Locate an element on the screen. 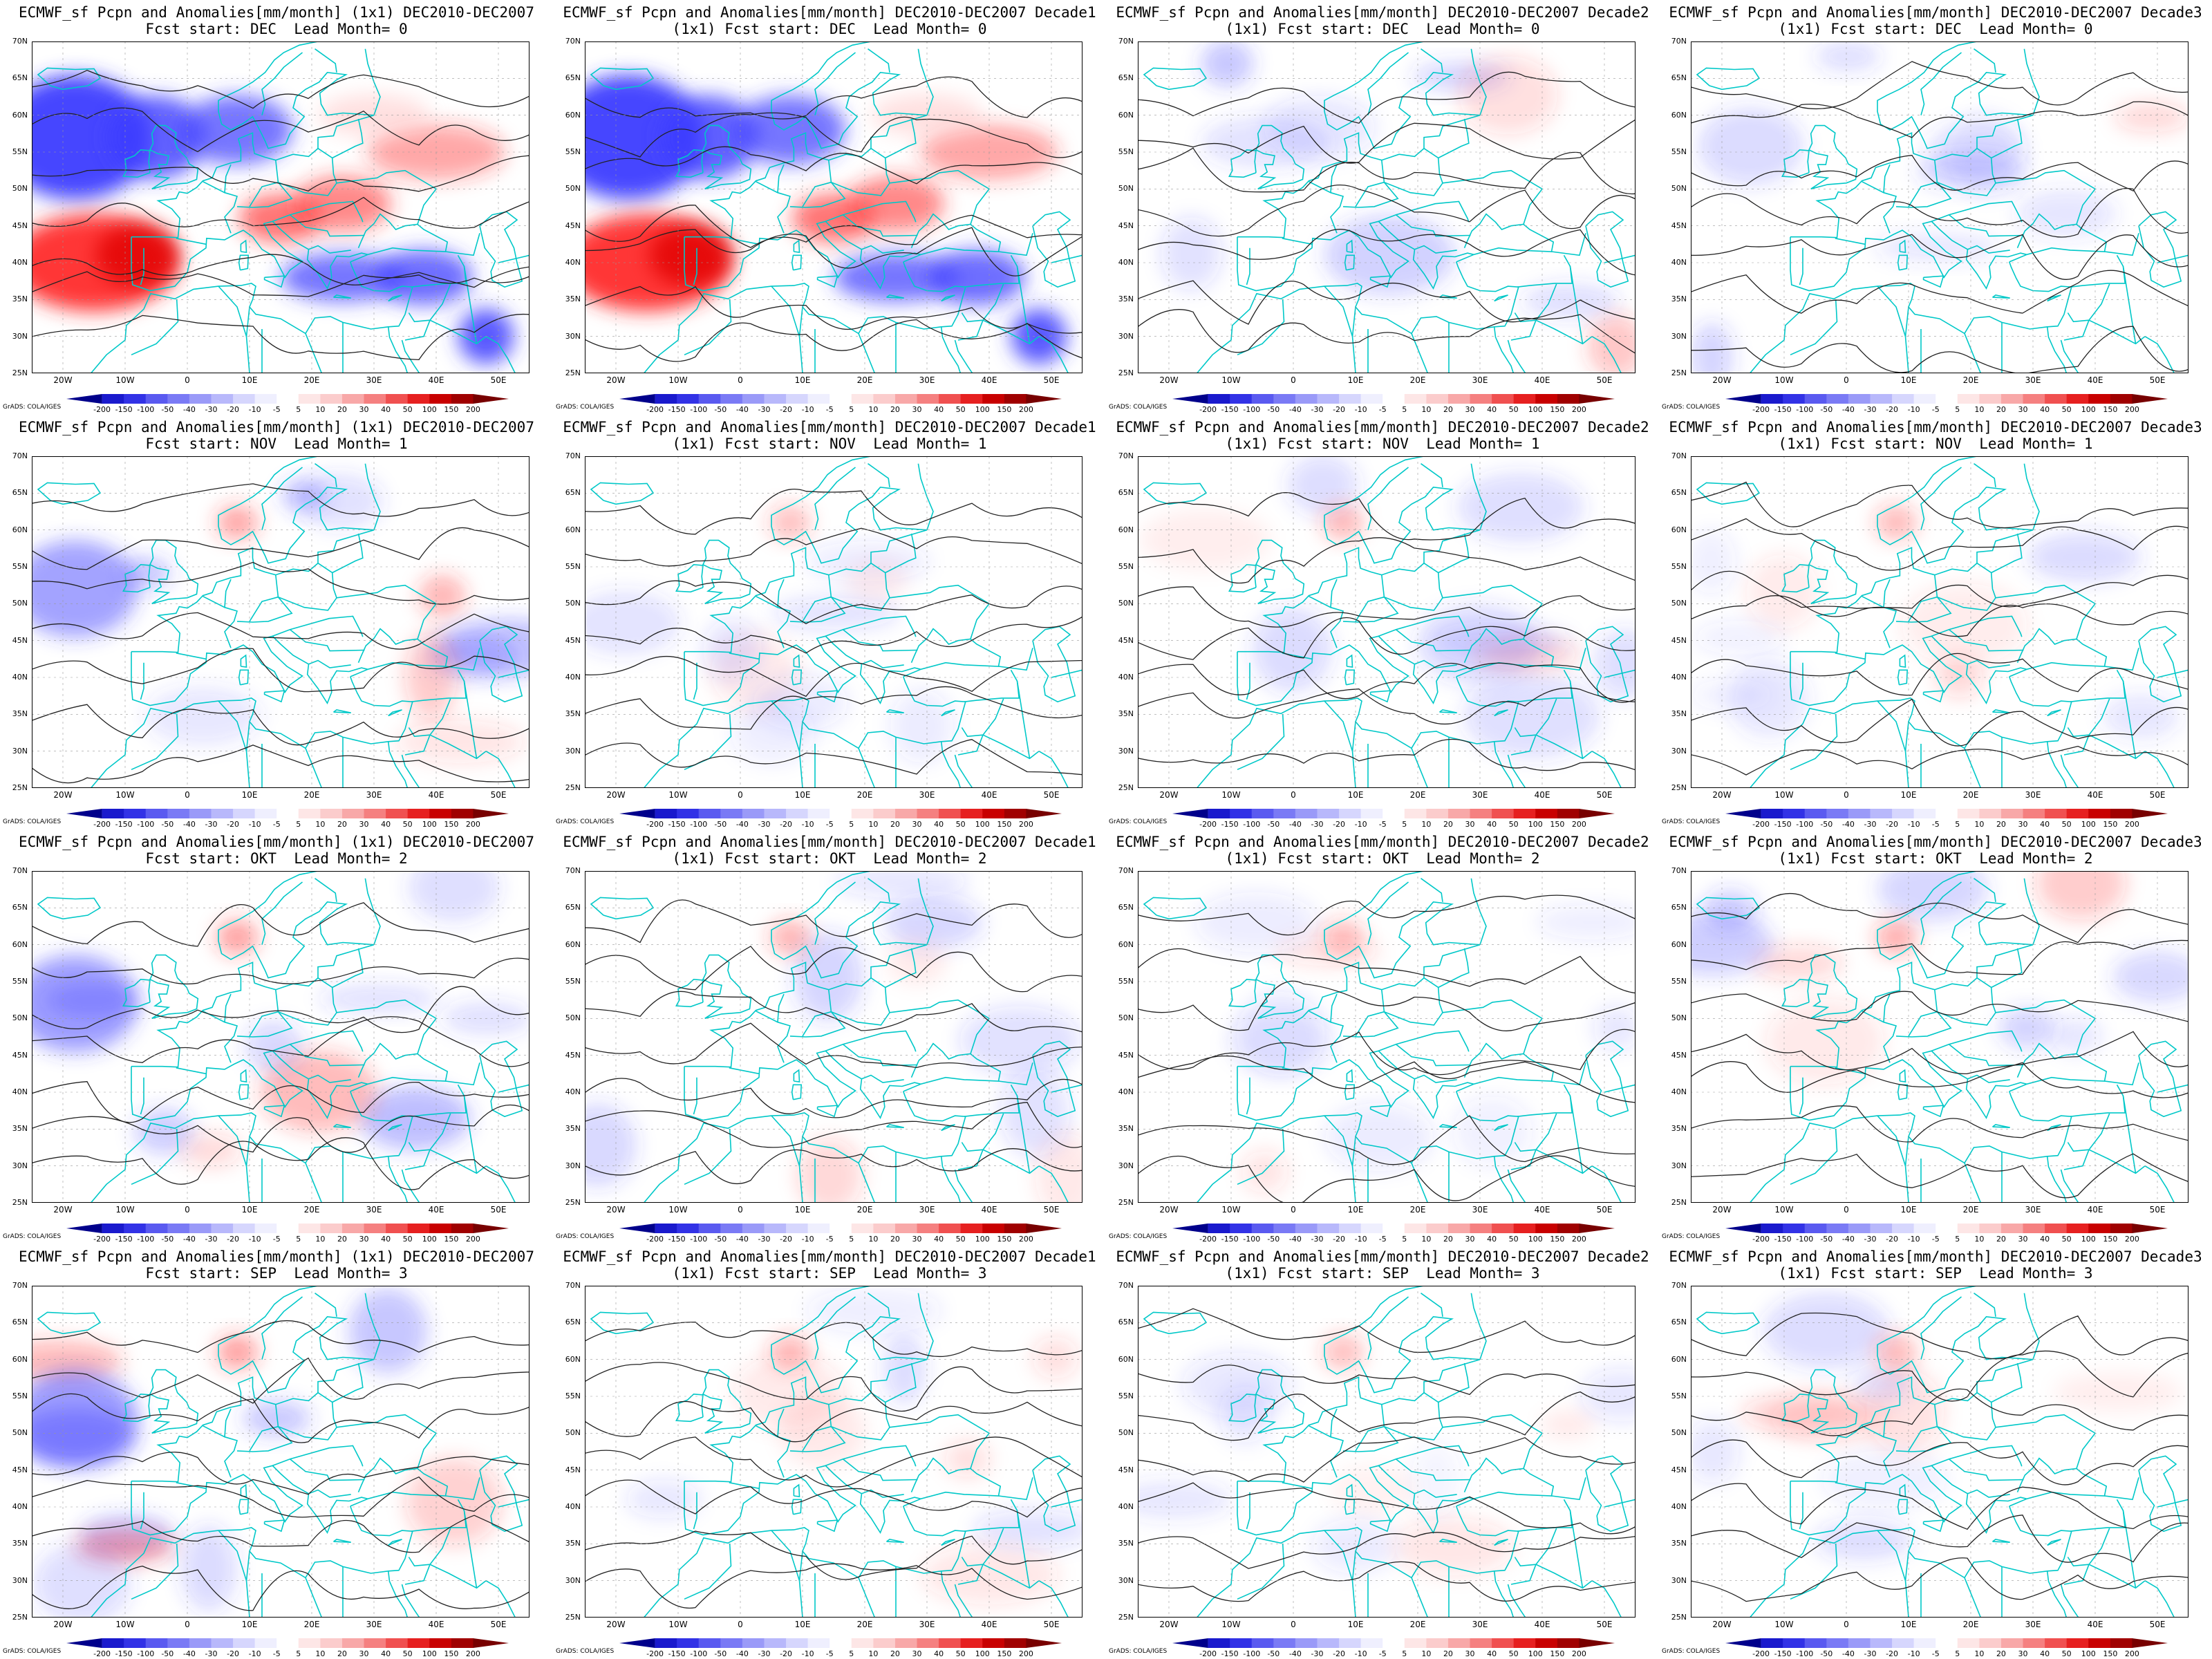 The image size is (2212, 1659). colorbar-label: -200 is located at coordinates (1761, 409).